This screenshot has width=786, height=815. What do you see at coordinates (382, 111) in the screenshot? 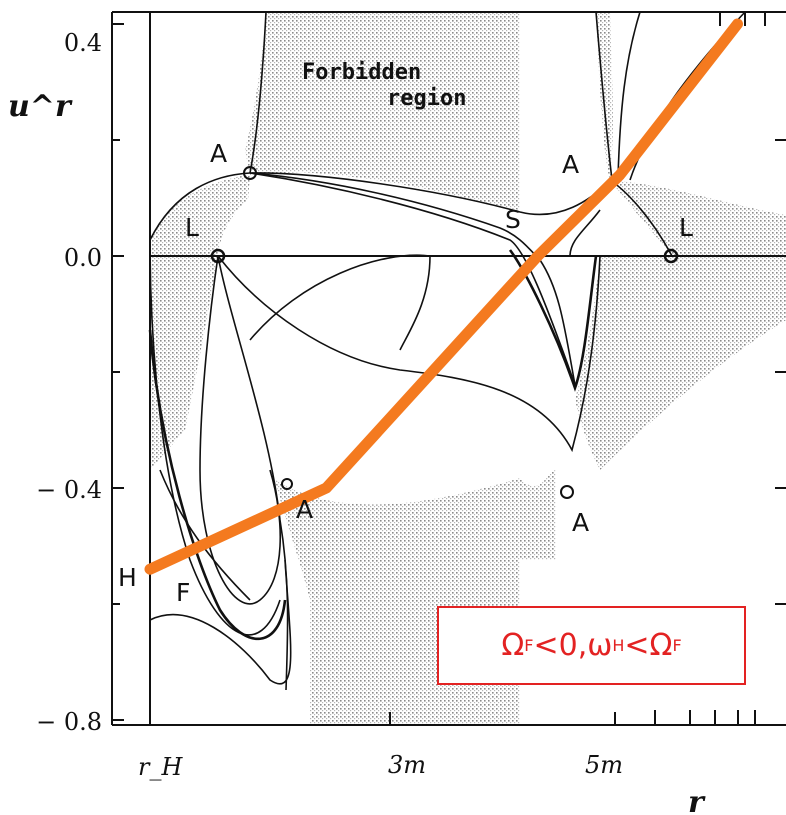
I see `forbidden-region-top-center` at bounding box center [382, 111].